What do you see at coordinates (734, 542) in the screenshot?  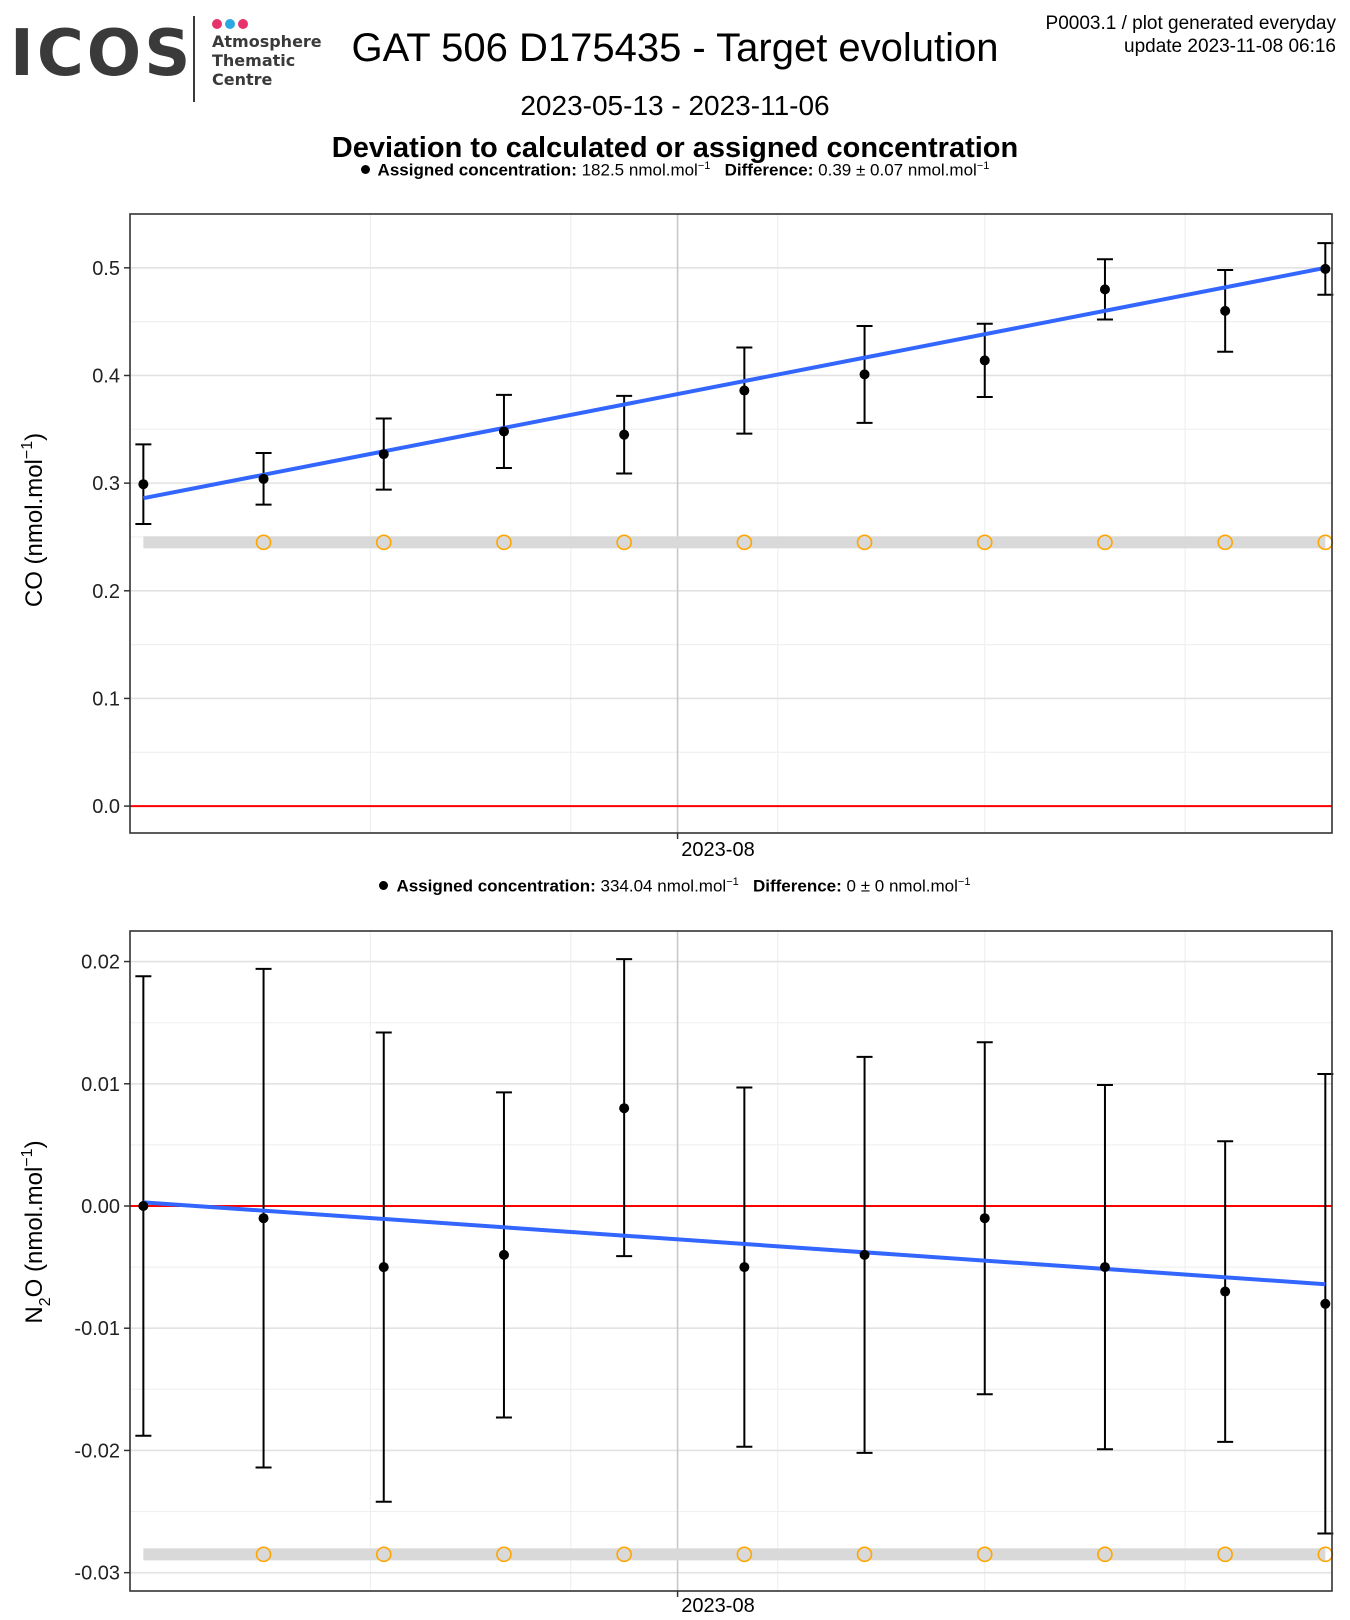 I see `co-reference-band` at bounding box center [734, 542].